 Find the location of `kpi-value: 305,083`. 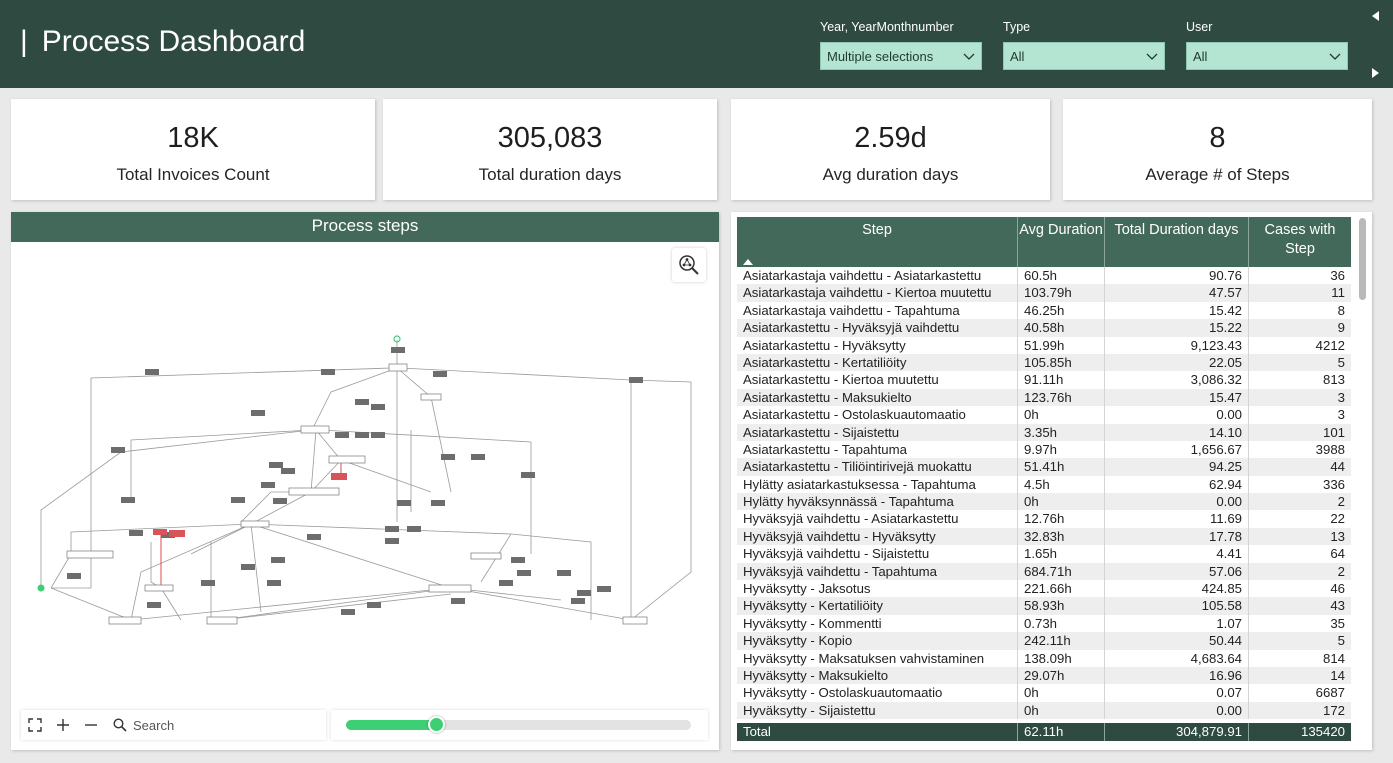

kpi-value: 305,083 is located at coordinates (550, 138).